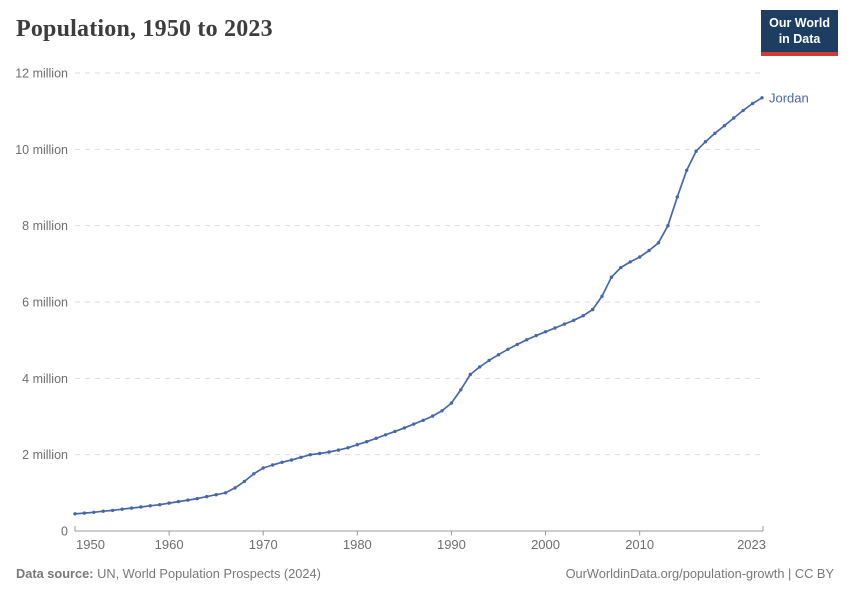 The image size is (850, 600). I want to click on owid-logo-text-line2: in Data, so click(799, 39).